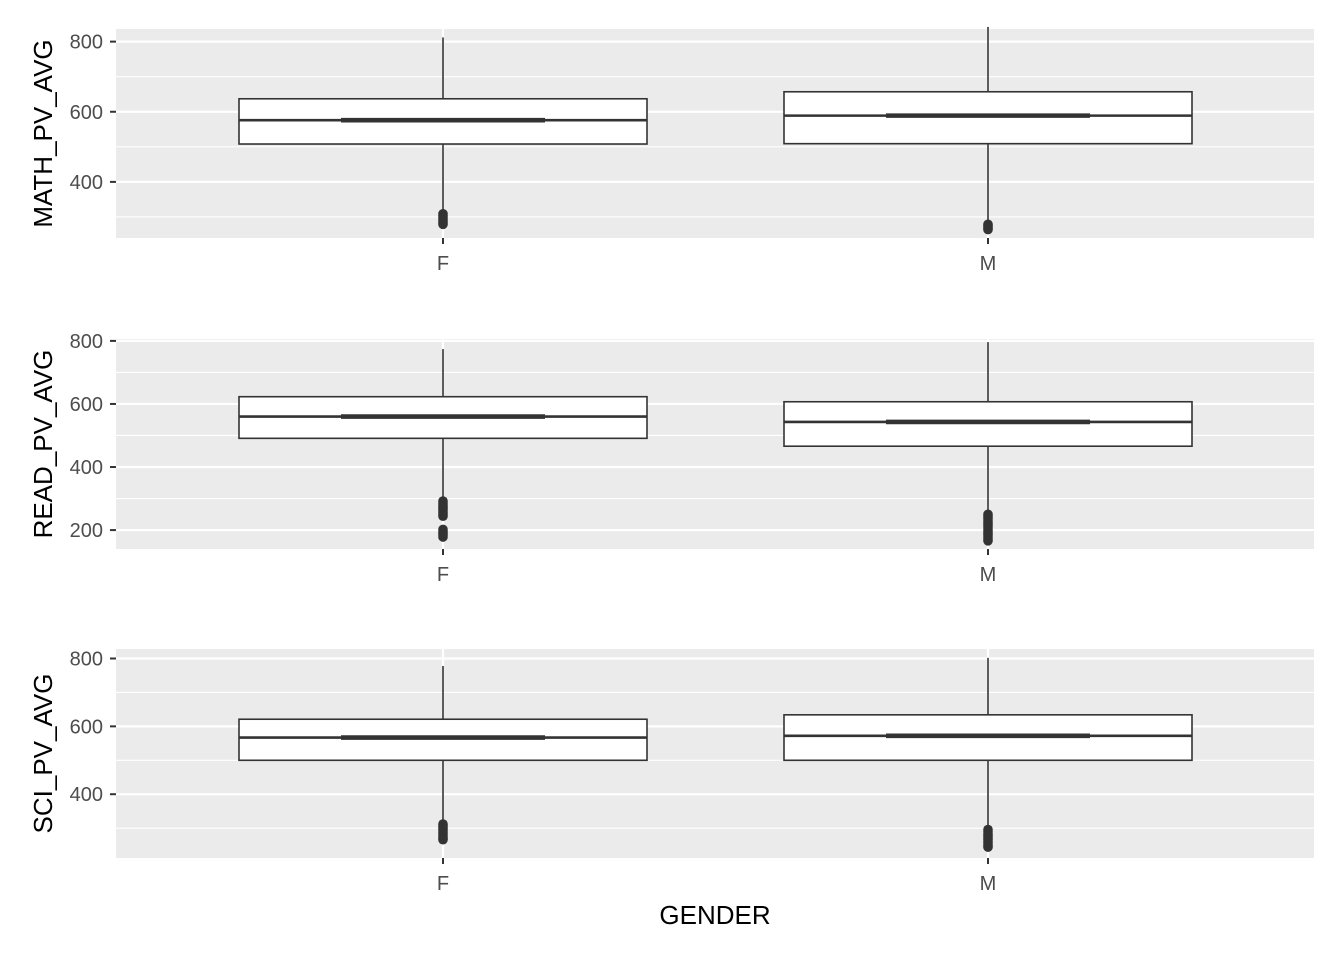 This screenshot has width=1344, height=960. Describe the element at coordinates (43, 133) in the screenshot. I see `y-axis-title: MATH_PV_AVG` at that location.